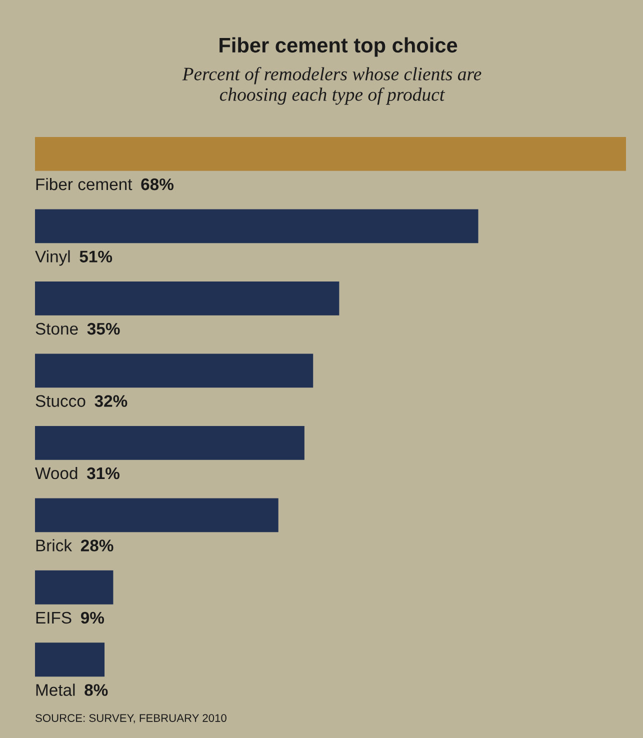  What do you see at coordinates (54, 545) in the screenshot?
I see `y-tick-label: Brick` at bounding box center [54, 545].